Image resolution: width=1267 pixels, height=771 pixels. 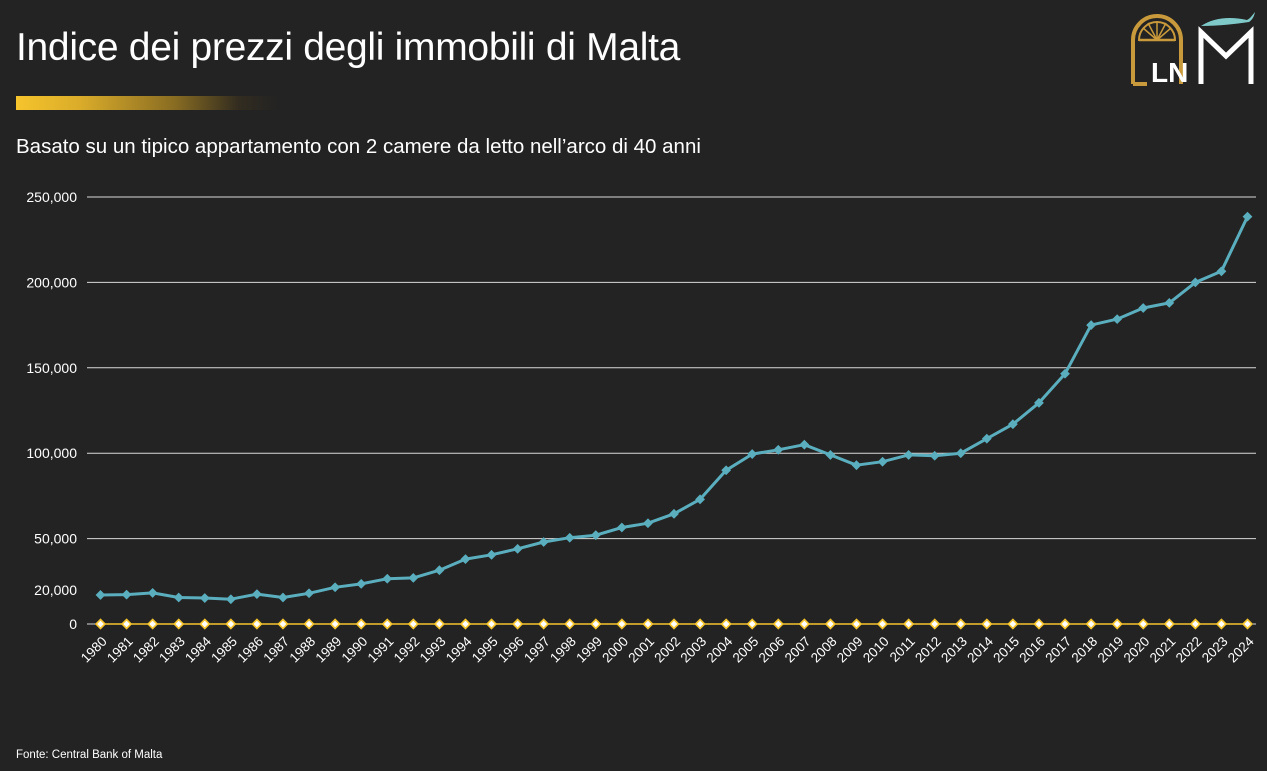 I want to click on x-tick-label: 2012, so click(x=928, y=650).